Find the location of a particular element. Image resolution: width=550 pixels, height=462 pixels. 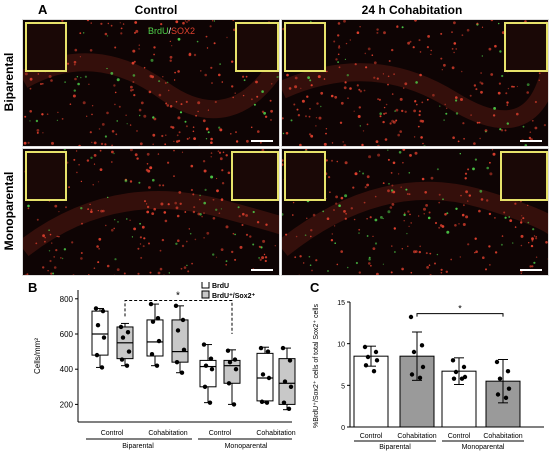

y-tick-label: 400 is located at coordinates (67, 369).